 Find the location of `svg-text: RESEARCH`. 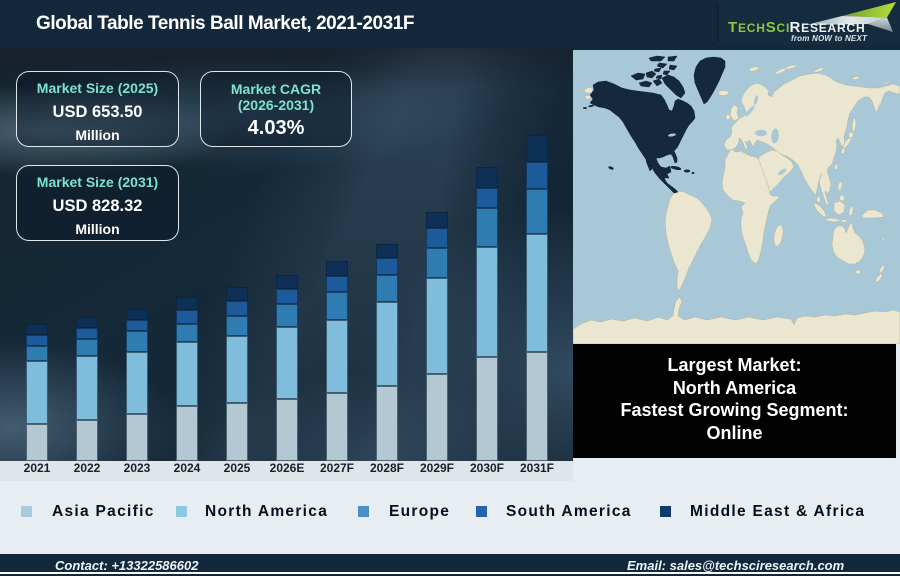

svg-text: RESEARCH is located at coordinates (828, 27).